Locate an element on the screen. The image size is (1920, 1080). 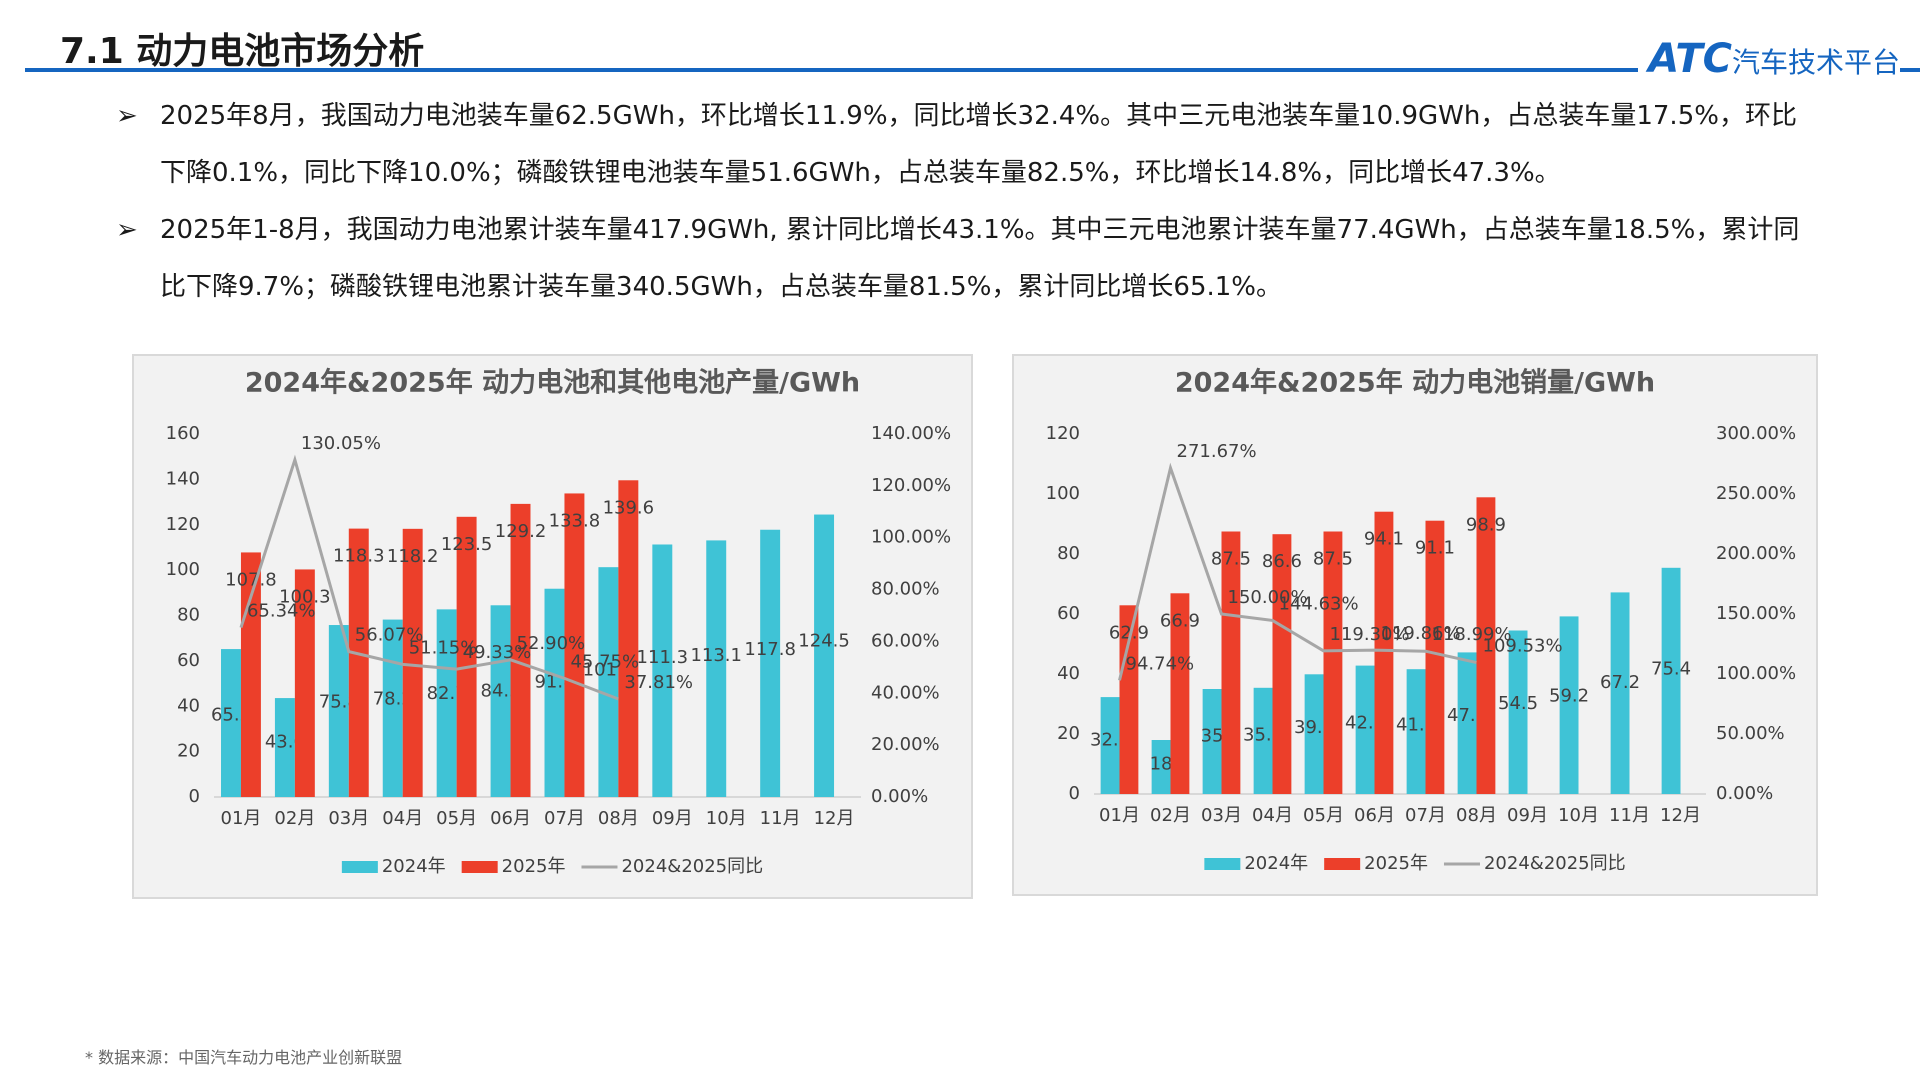
bar-value-label: 124.5 is located at coordinates (824, 641).